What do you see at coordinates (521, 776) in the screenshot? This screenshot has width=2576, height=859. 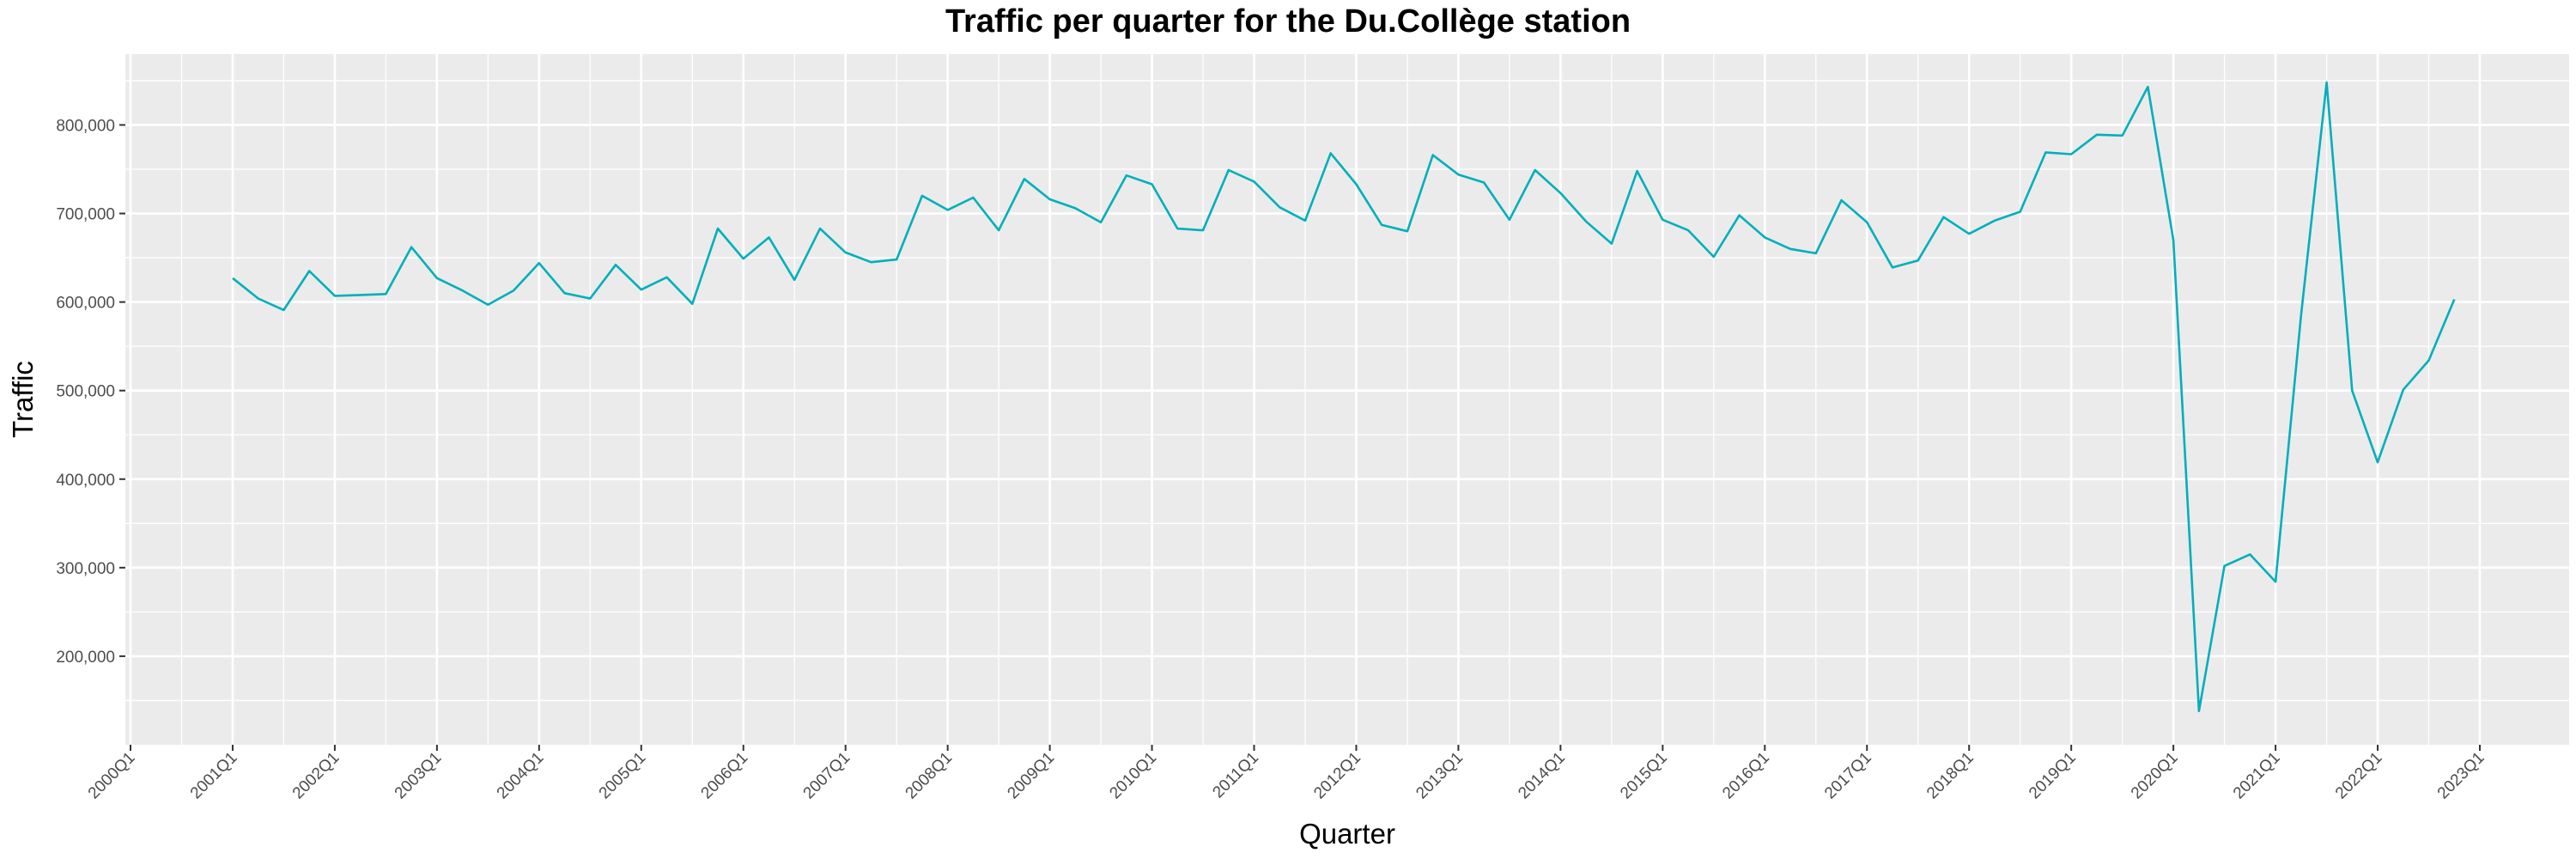 I see `x-tick-label: 2004Q1` at bounding box center [521, 776].